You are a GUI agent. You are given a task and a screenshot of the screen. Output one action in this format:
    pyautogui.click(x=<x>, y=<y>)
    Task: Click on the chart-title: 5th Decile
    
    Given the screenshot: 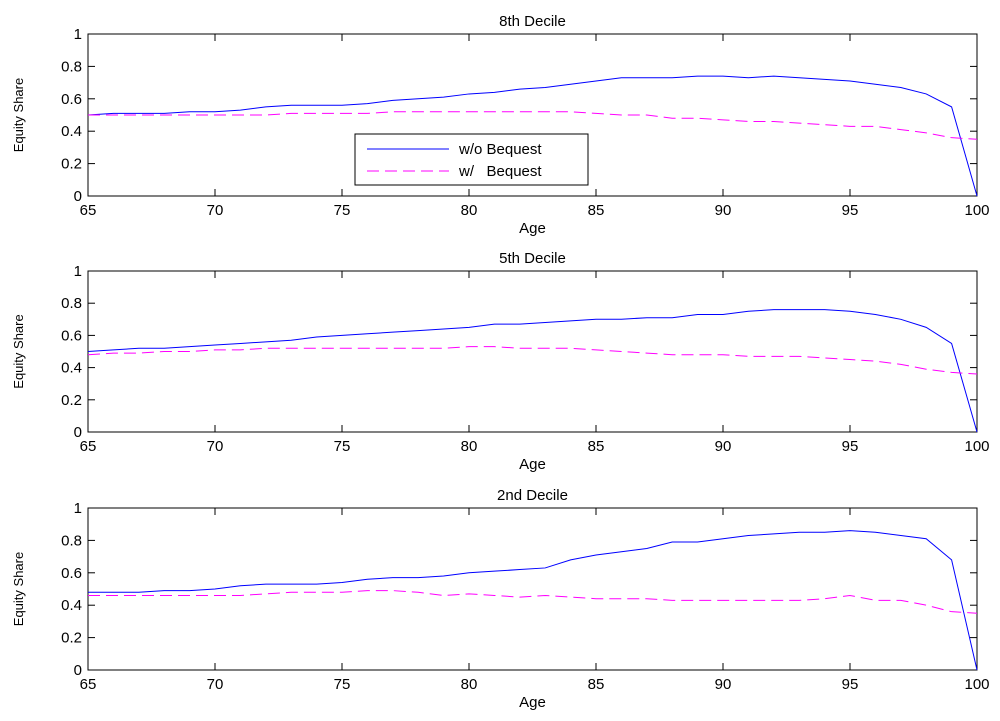 What is the action you would take?
    pyautogui.click(x=532, y=258)
    